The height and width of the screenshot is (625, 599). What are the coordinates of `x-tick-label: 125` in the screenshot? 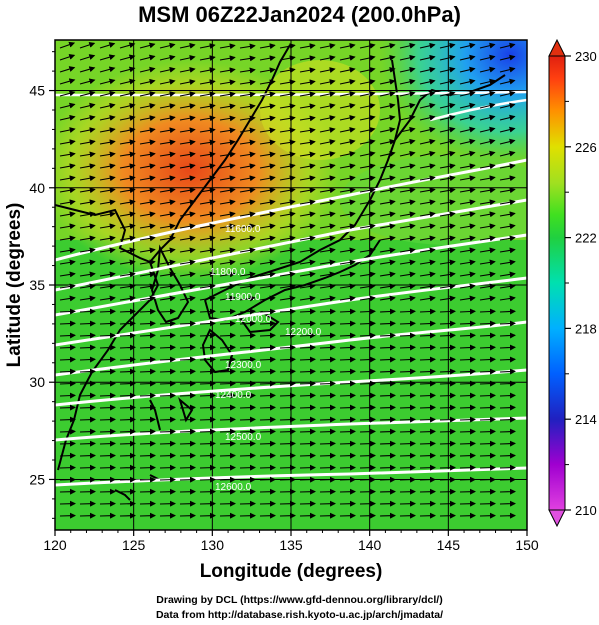 It's located at (134, 545).